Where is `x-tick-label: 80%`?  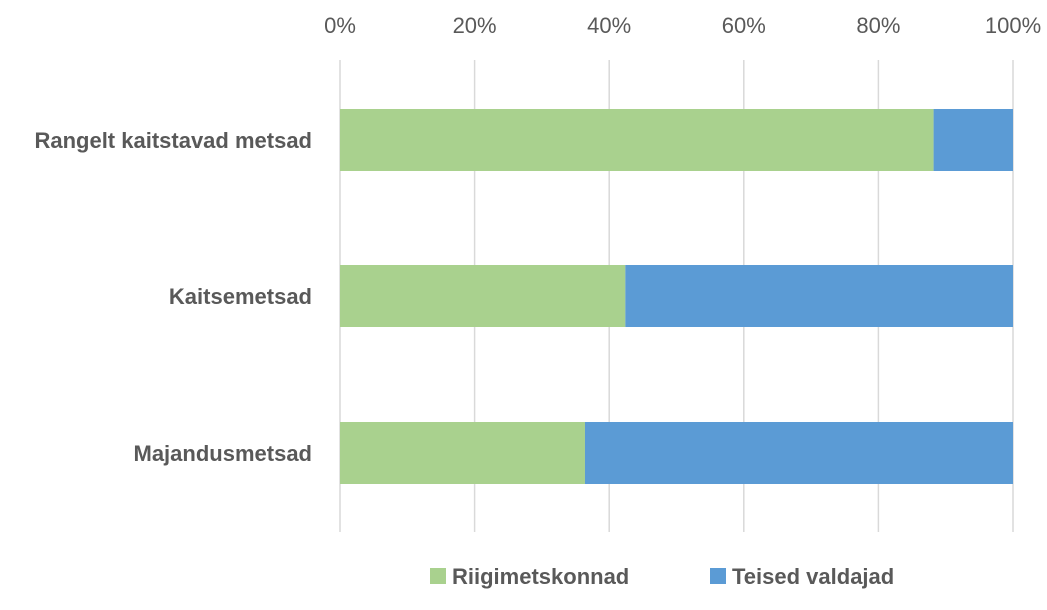
x-tick-label: 80% is located at coordinates (878, 25).